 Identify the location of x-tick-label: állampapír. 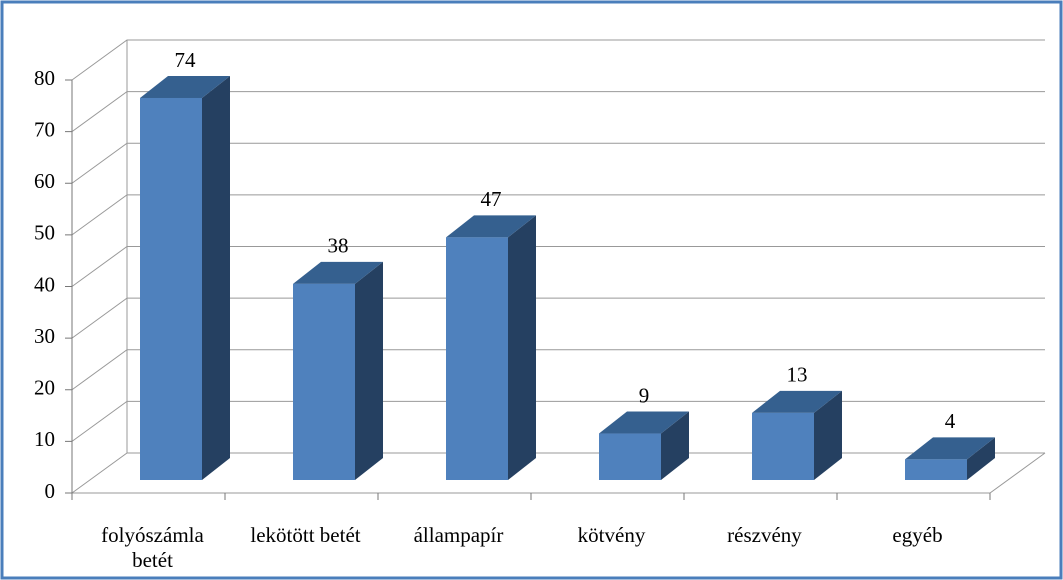
(458, 535).